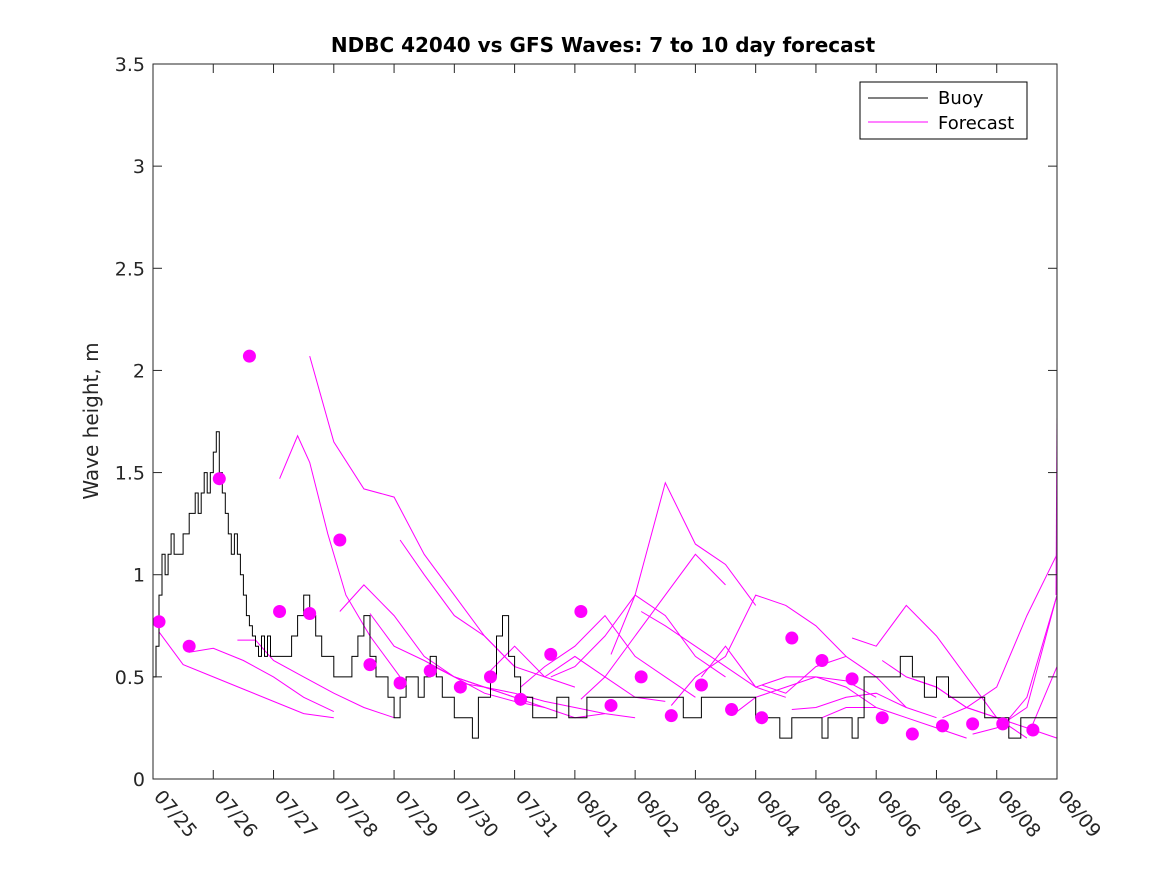 Image resolution: width=1167 pixels, height=875 pixels. I want to click on x-tick-label: 08/03, so click(718, 814).